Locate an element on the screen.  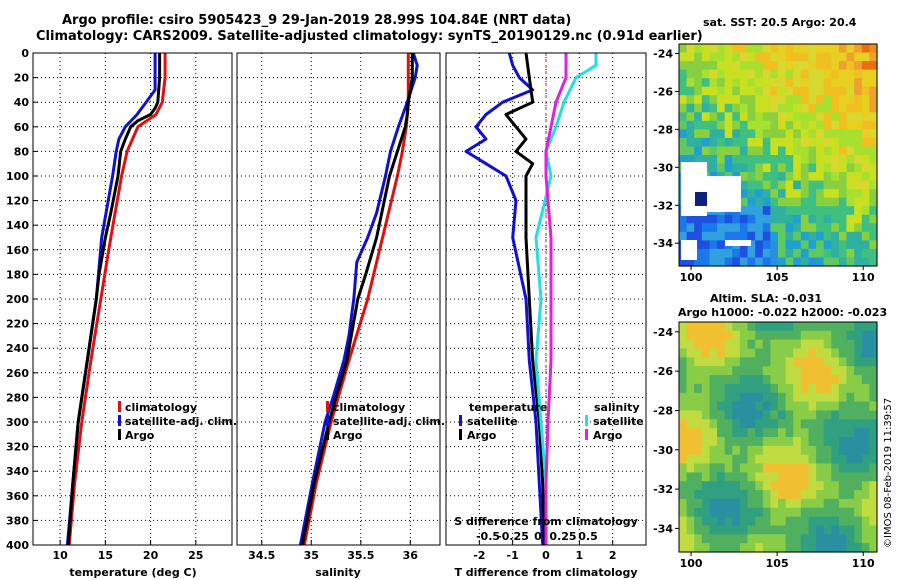
sst-map-ytick-label: -24 is located at coordinates (663, 53).